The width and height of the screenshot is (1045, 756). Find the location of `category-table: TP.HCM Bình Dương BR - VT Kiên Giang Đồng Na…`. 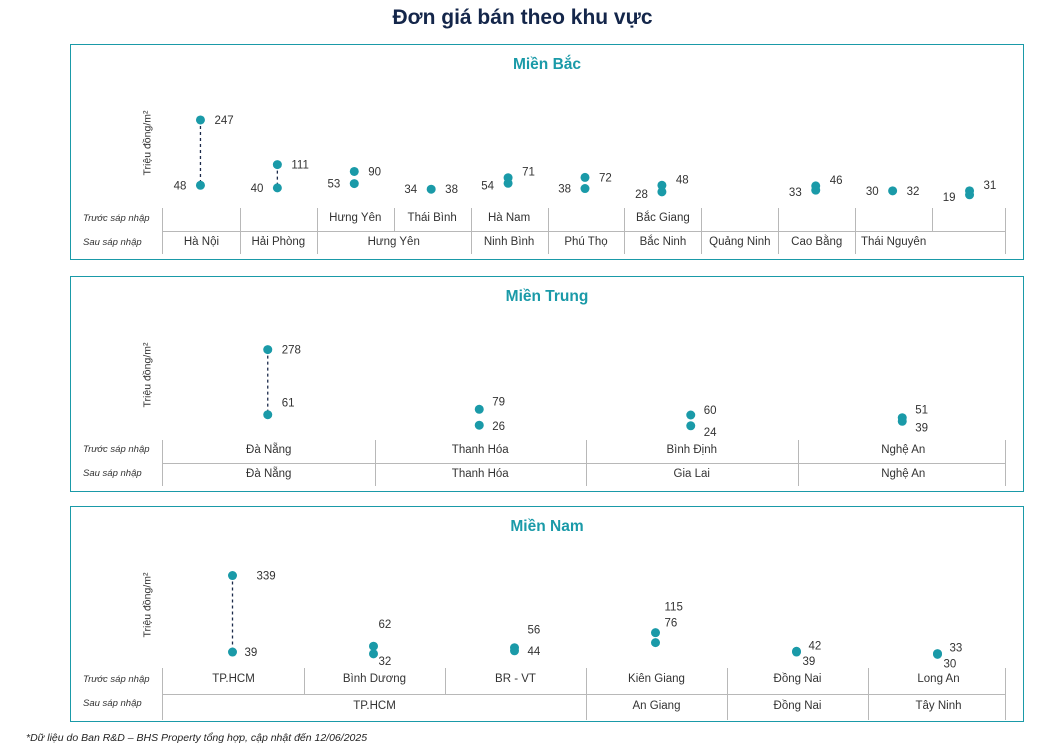

category-table: TP.HCM Bình Dương BR - VT Kiên Giang Đồng Na… is located at coordinates (584, 694).